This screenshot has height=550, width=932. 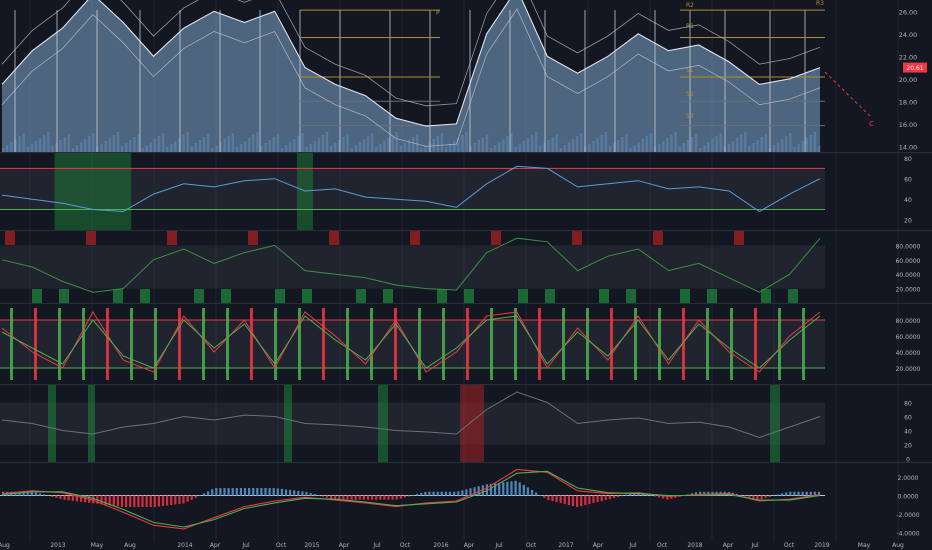 I want to click on rsi-tick-label: 80, so click(x=908, y=159).